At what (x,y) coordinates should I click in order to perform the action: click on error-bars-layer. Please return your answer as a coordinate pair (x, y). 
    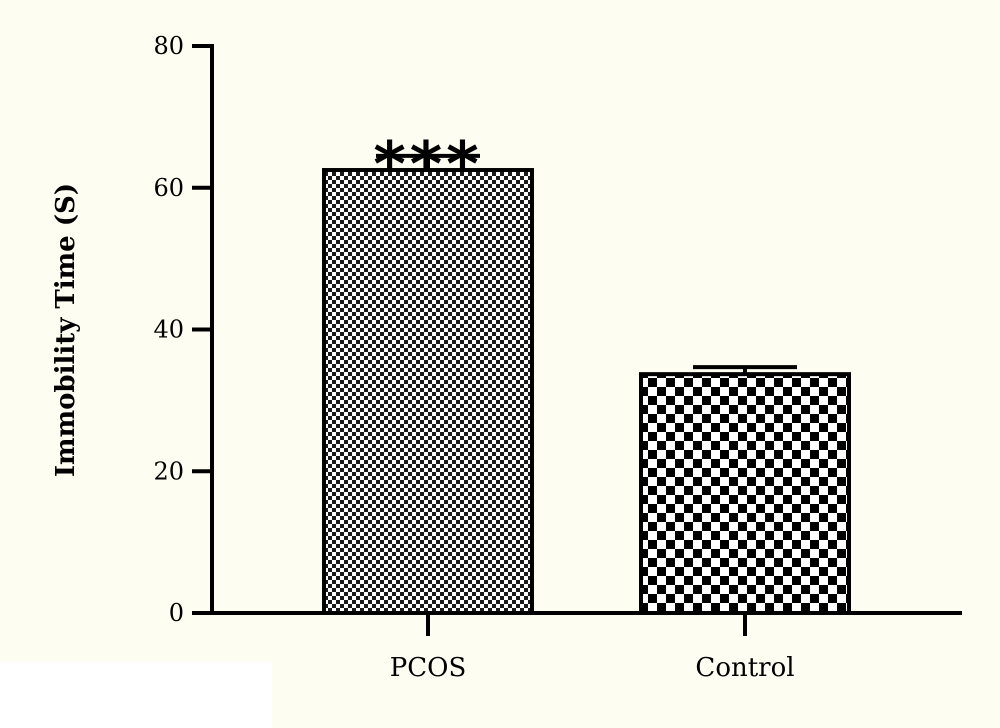
    Looking at the image, I should click on (586, 264).